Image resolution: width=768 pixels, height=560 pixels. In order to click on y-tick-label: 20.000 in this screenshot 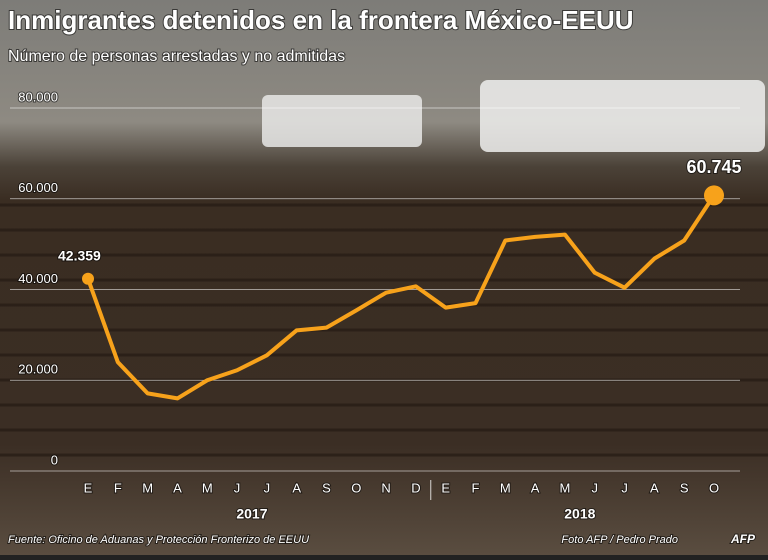, I will do `click(38, 369)`.